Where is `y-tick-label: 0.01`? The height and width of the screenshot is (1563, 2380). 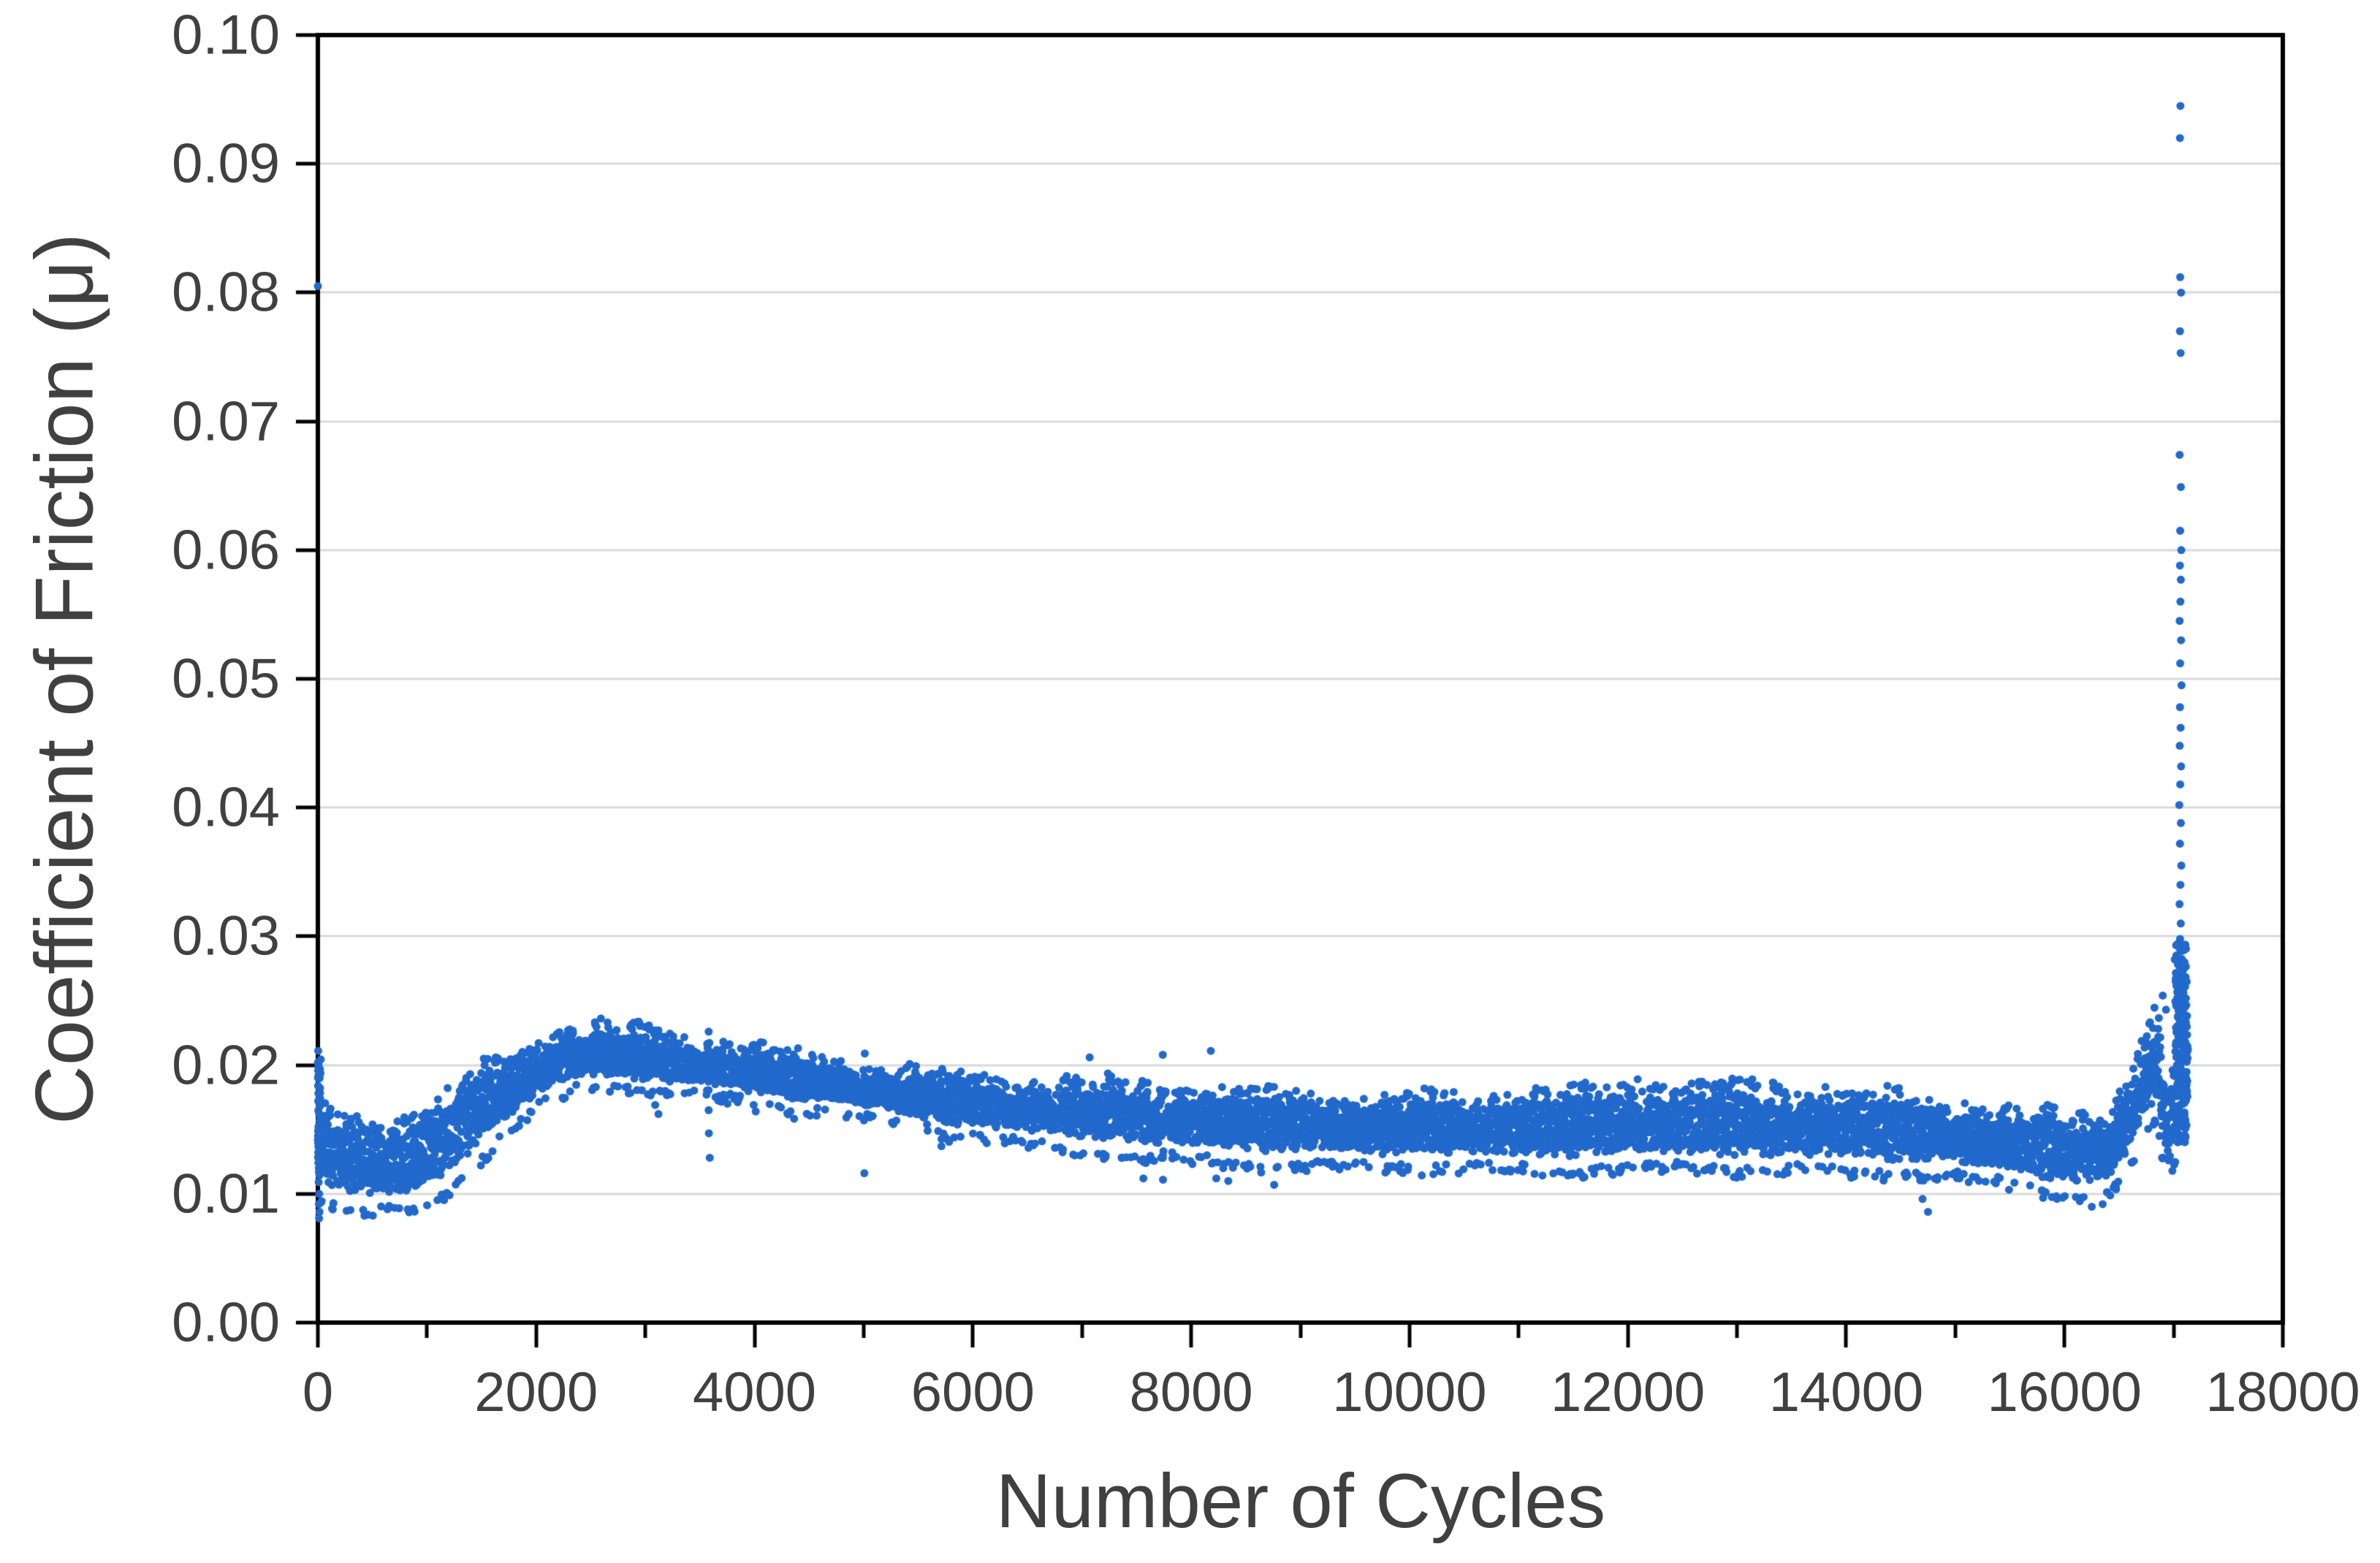 y-tick-label: 0.01 is located at coordinates (226, 1194).